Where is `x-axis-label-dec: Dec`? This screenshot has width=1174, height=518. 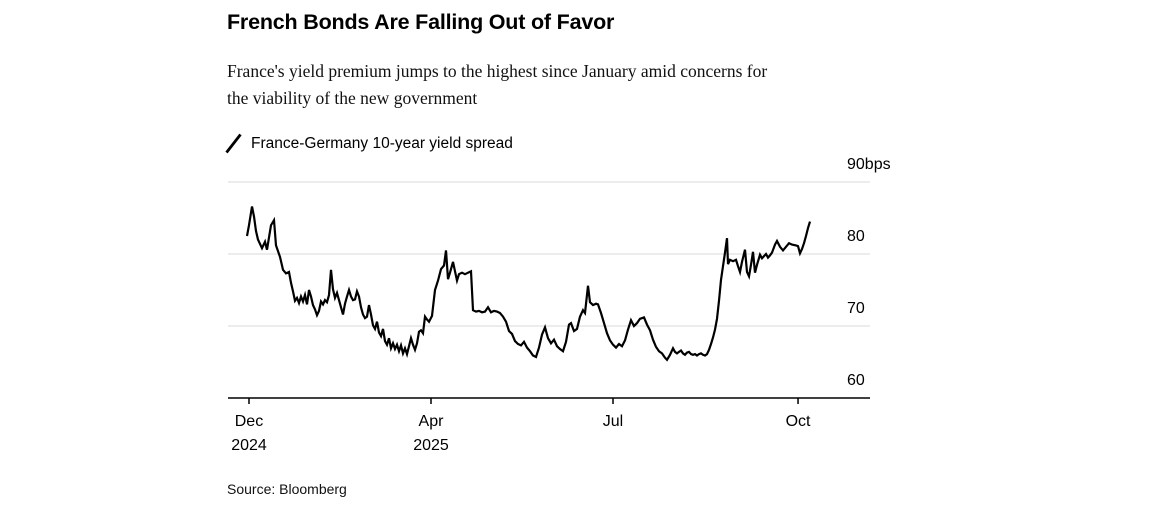
x-axis-label-dec: Dec is located at coordinates (249, 421).